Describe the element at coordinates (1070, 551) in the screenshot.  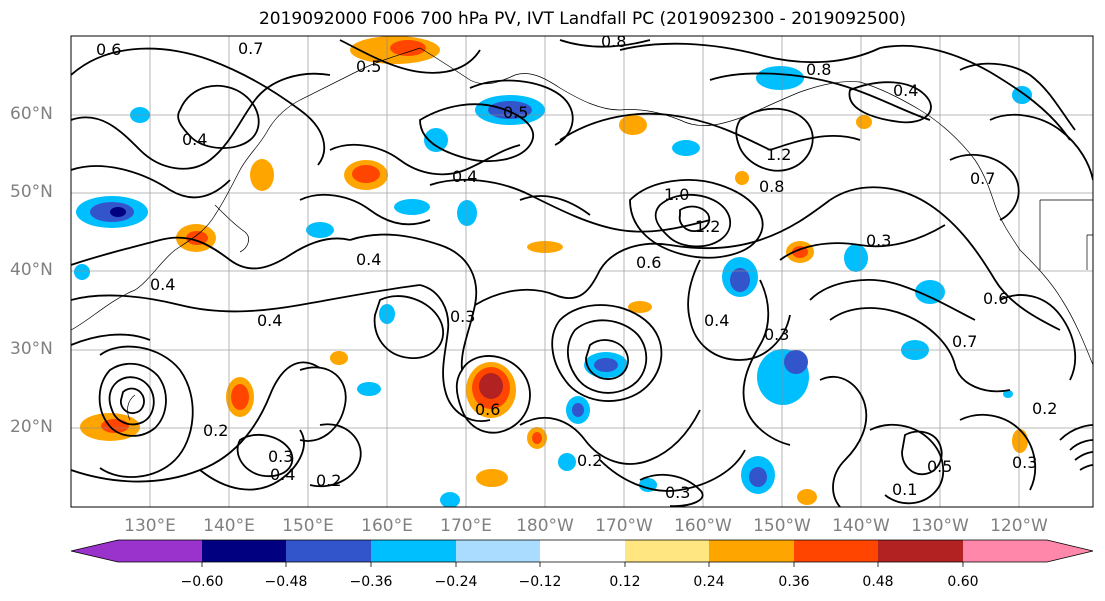
I see `colorbar-extend-high` at that location.